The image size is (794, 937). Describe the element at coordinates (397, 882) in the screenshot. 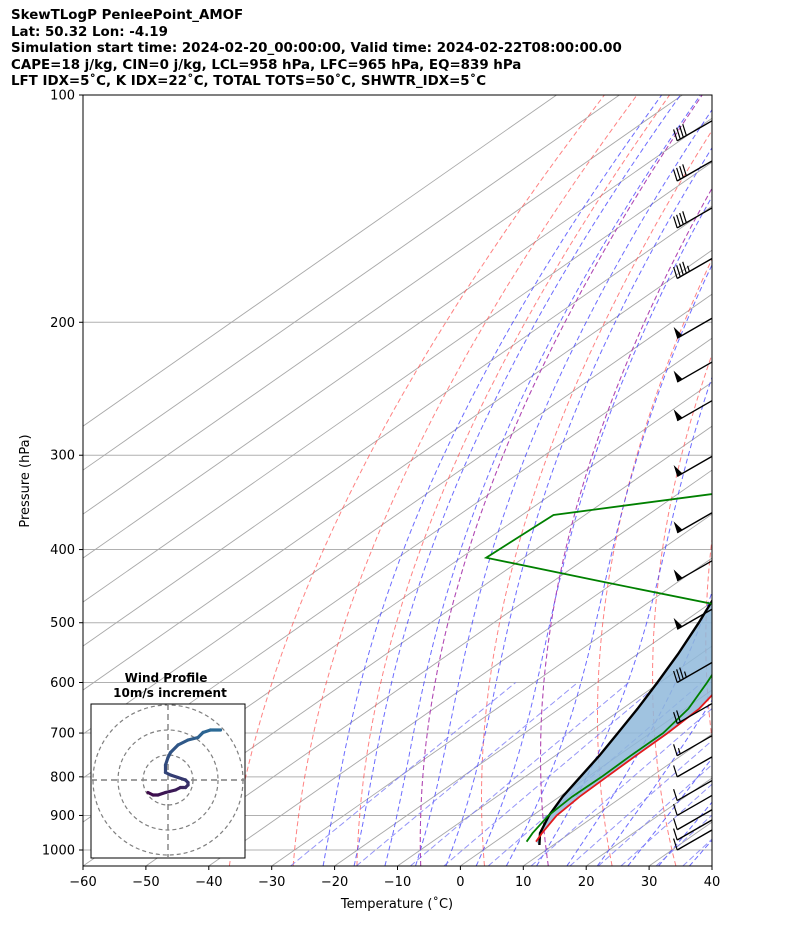

I see `x-tick-label: −10` at that location.